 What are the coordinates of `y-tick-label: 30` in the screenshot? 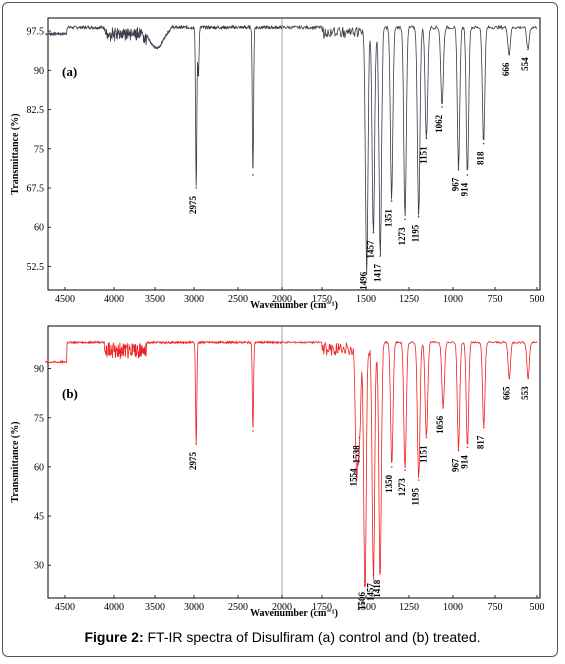 It's located at (39, 566).